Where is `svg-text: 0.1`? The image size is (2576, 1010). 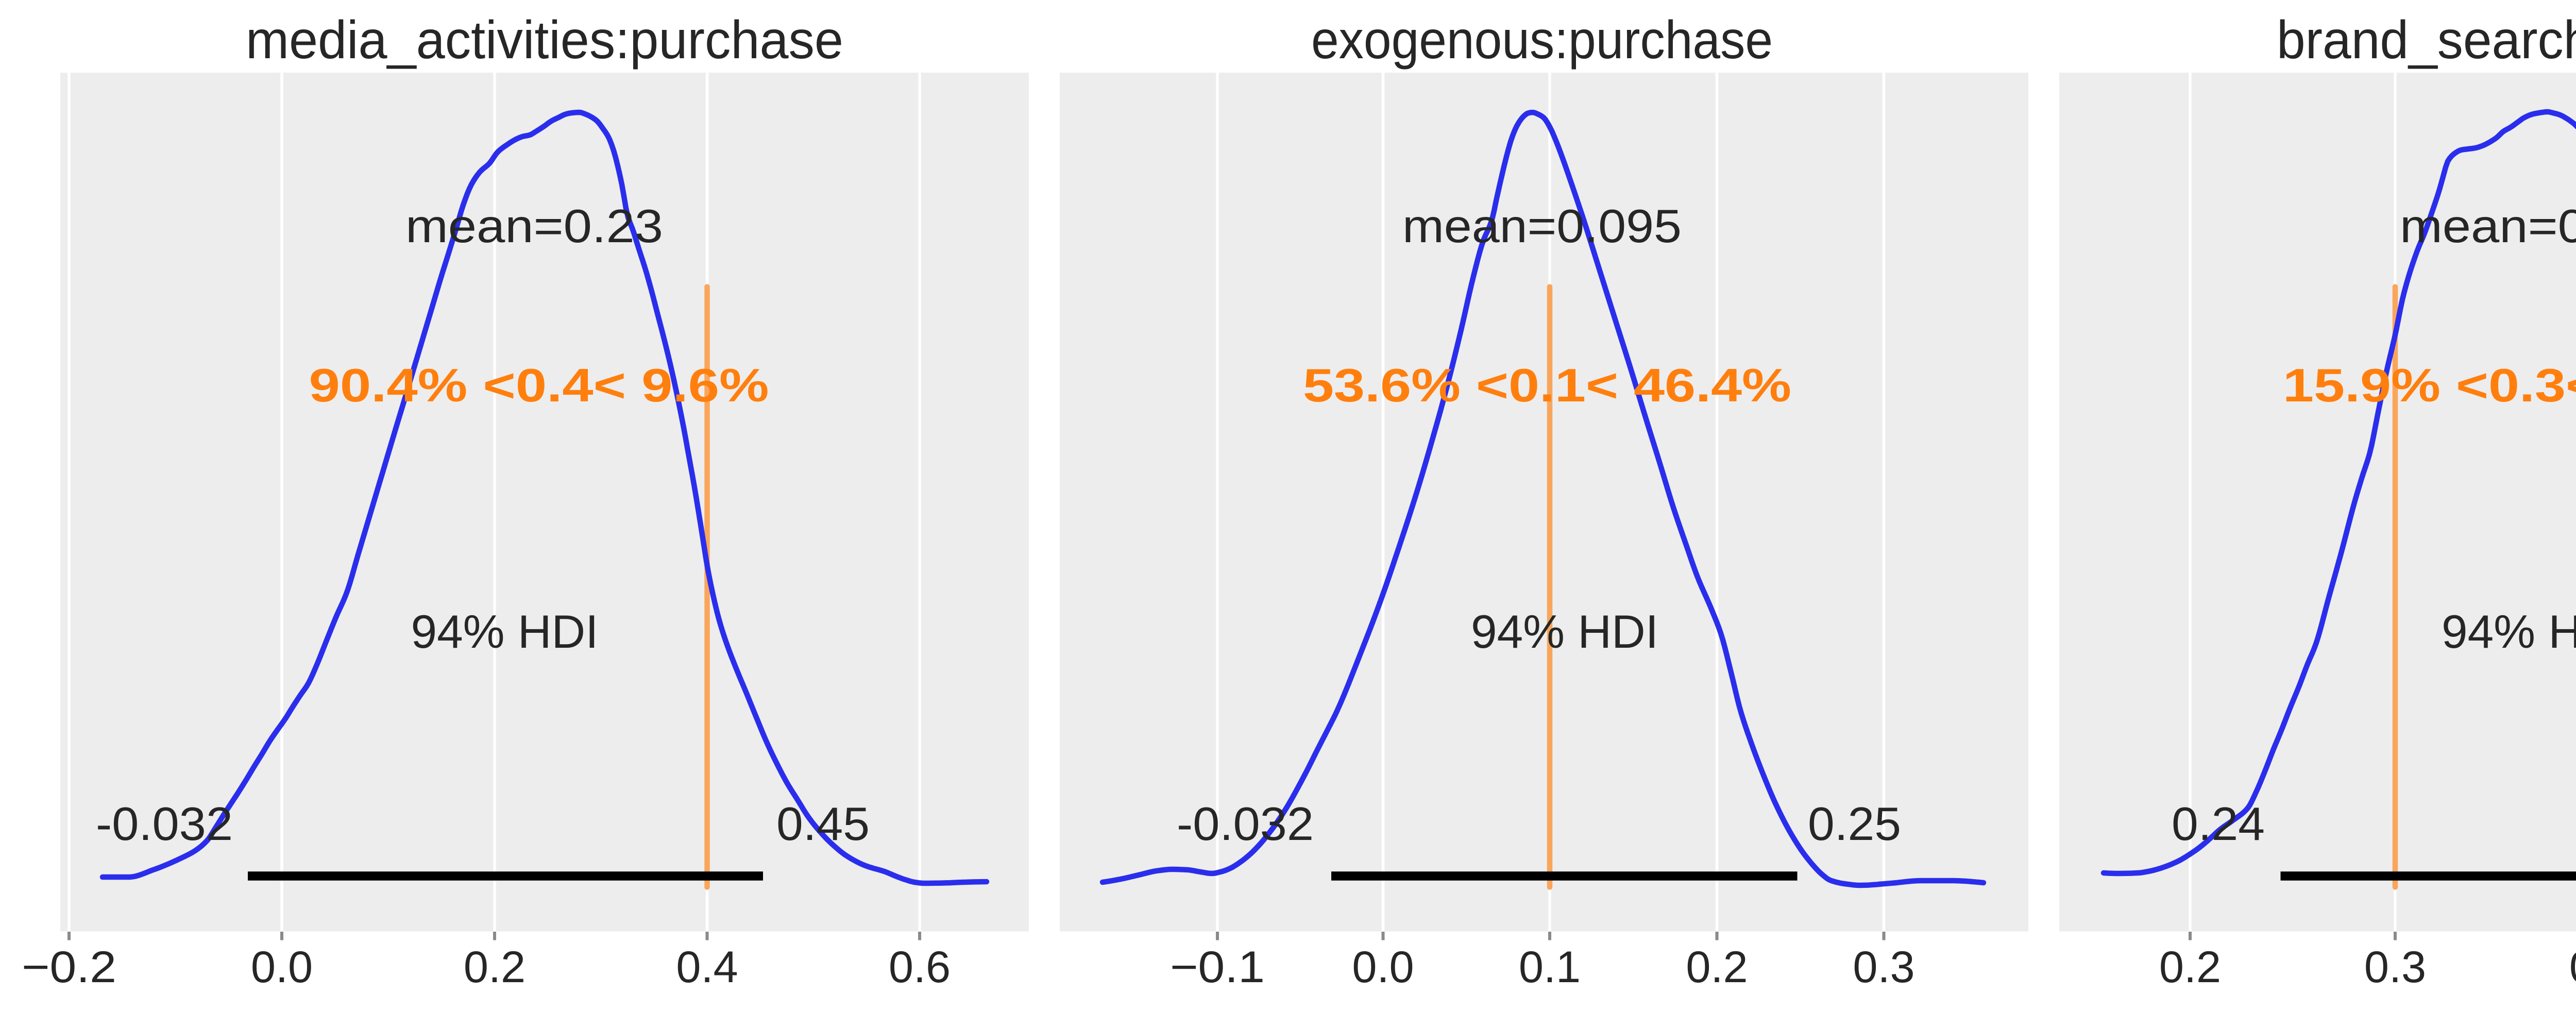
svg-text: 0.1 is located at coordinates (1550, 967).